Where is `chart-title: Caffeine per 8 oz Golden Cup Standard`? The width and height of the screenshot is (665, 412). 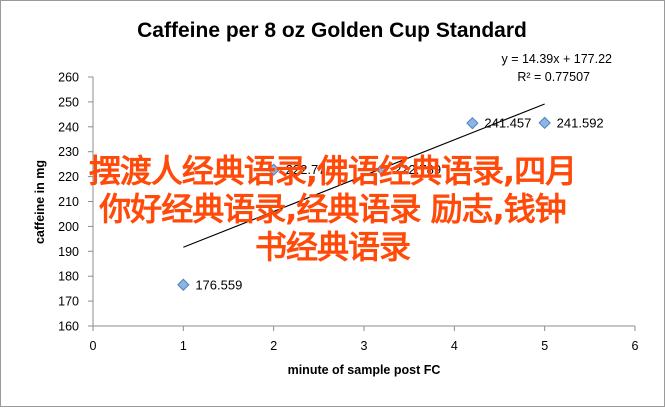 chart-title: Caffeine per 8 oz Golden Cup Standard is located at coordinates (332, 30).